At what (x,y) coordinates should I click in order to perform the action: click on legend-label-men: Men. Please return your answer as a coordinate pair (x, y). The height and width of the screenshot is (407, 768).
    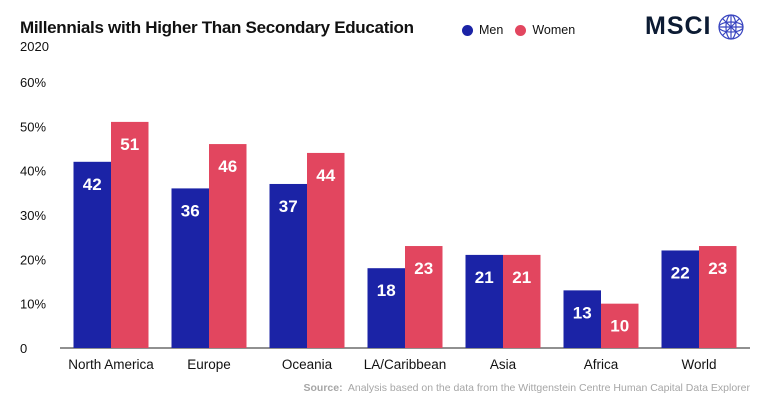
    Looking at the image, I should click on (491, 30).